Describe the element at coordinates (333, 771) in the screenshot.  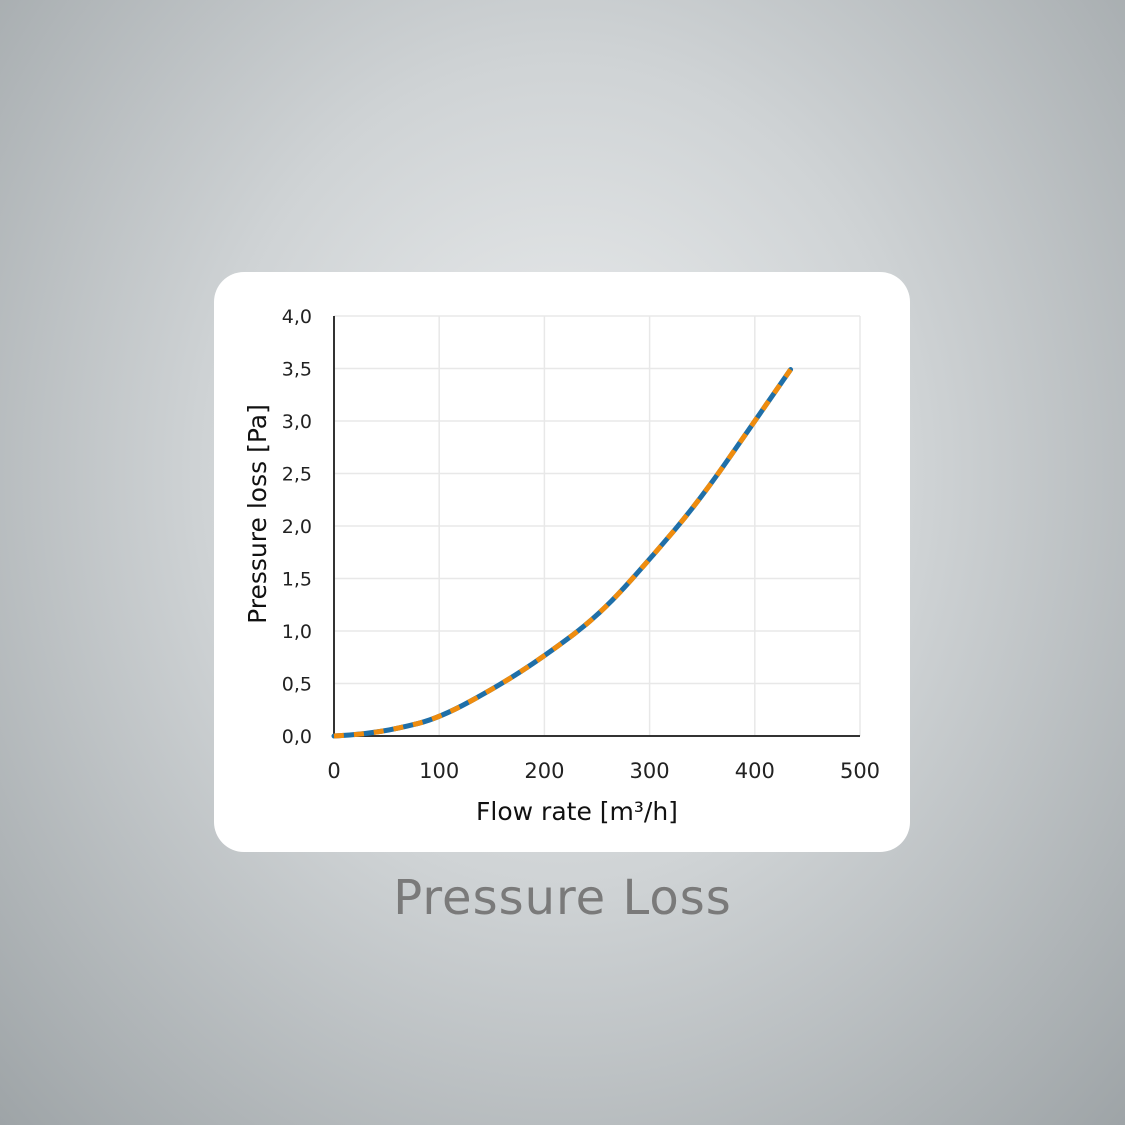
I see `x-tick-label: 0` at that location.